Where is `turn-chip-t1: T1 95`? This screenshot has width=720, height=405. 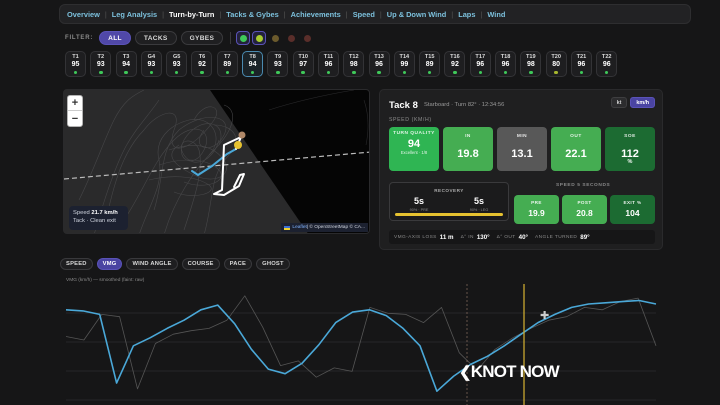
turn-chip-t1: T1 95 is located at coordinates (75, 64).